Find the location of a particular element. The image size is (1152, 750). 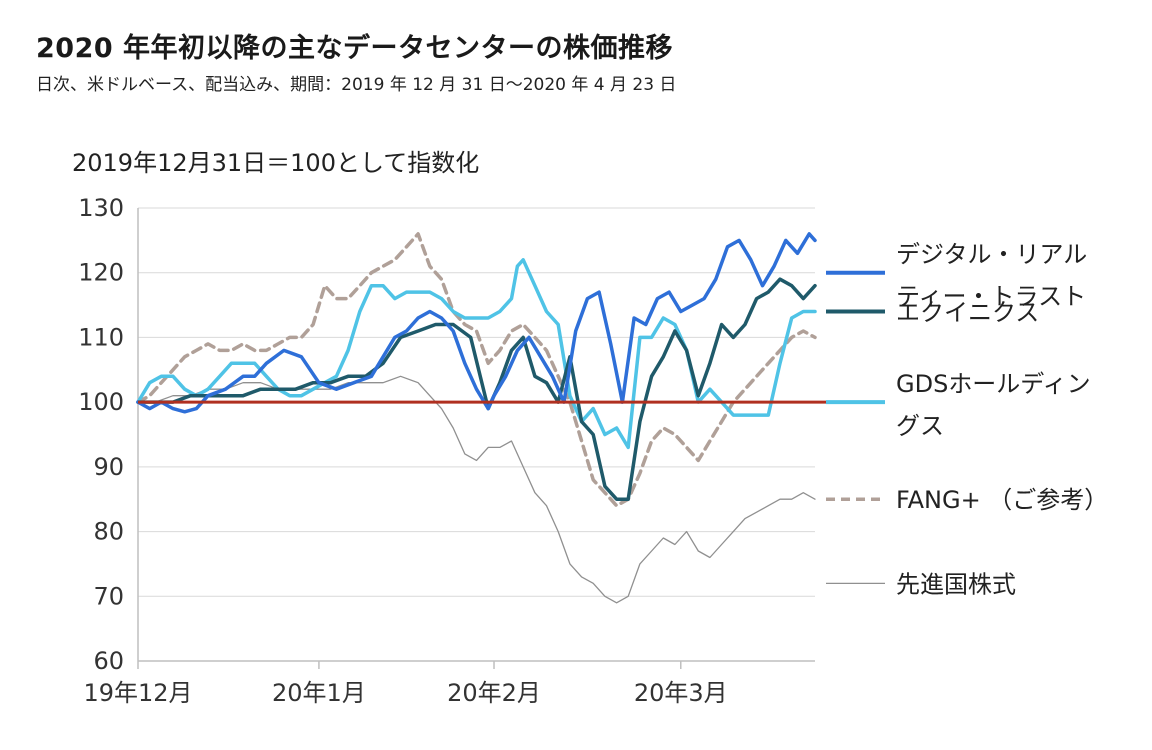

y-tick-label: 130 is located at coordinates (101, 208).